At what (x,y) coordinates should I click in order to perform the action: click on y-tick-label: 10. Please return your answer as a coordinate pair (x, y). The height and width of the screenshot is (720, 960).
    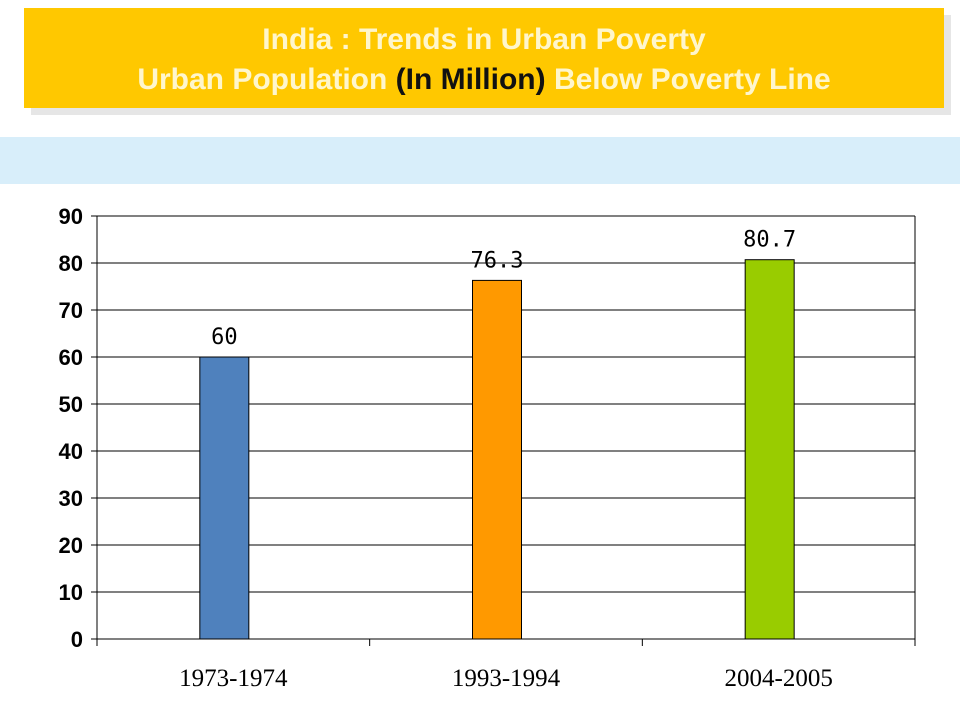
    Looking at the image, I should click on (71, 592).